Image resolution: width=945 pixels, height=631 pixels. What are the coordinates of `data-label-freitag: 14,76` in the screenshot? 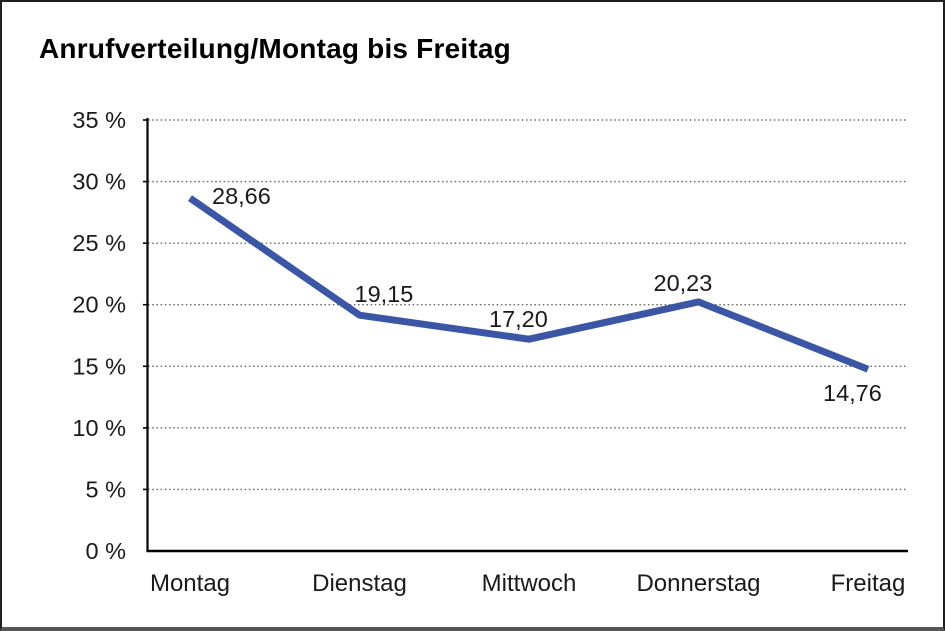 It's located at (852, 393).